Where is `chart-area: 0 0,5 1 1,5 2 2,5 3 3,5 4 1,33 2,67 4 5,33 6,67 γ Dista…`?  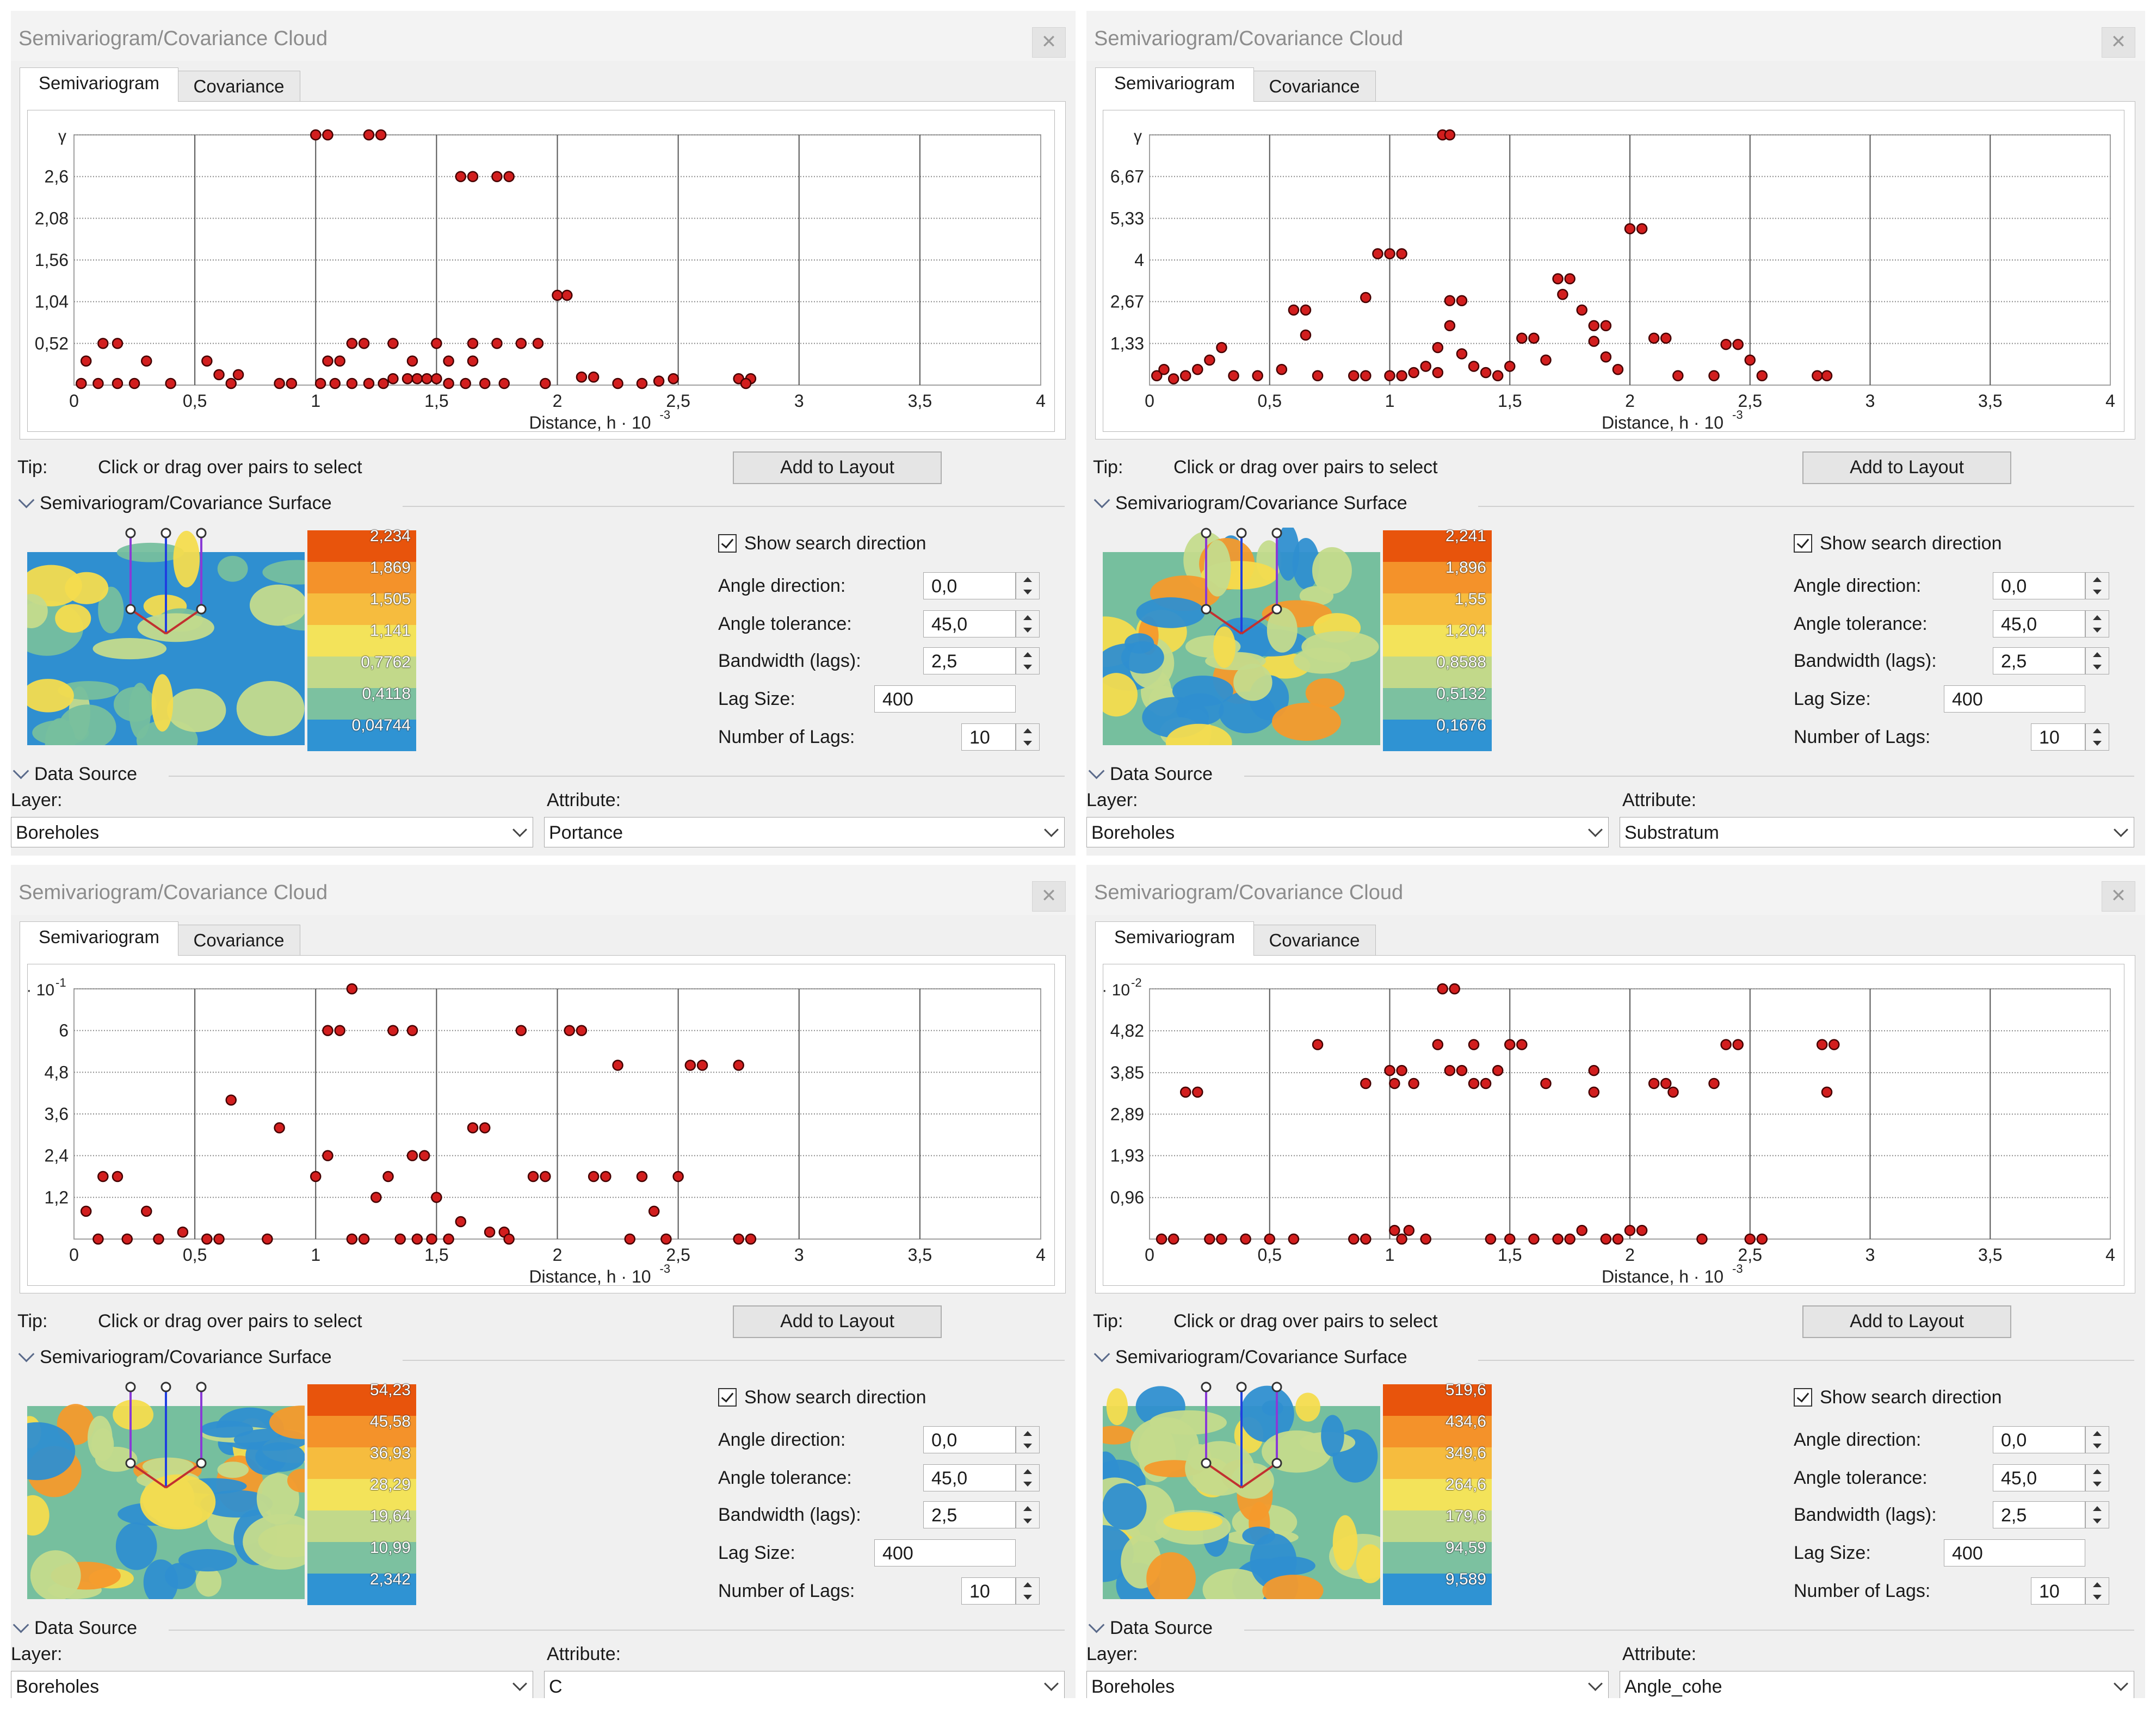
chart-area: 0 0,5 1 1,5 2 2,5 3 3,5 4 1,33 2,67 4 5,33 6,67 γ Dista… is located at coordinates (1613, 271).